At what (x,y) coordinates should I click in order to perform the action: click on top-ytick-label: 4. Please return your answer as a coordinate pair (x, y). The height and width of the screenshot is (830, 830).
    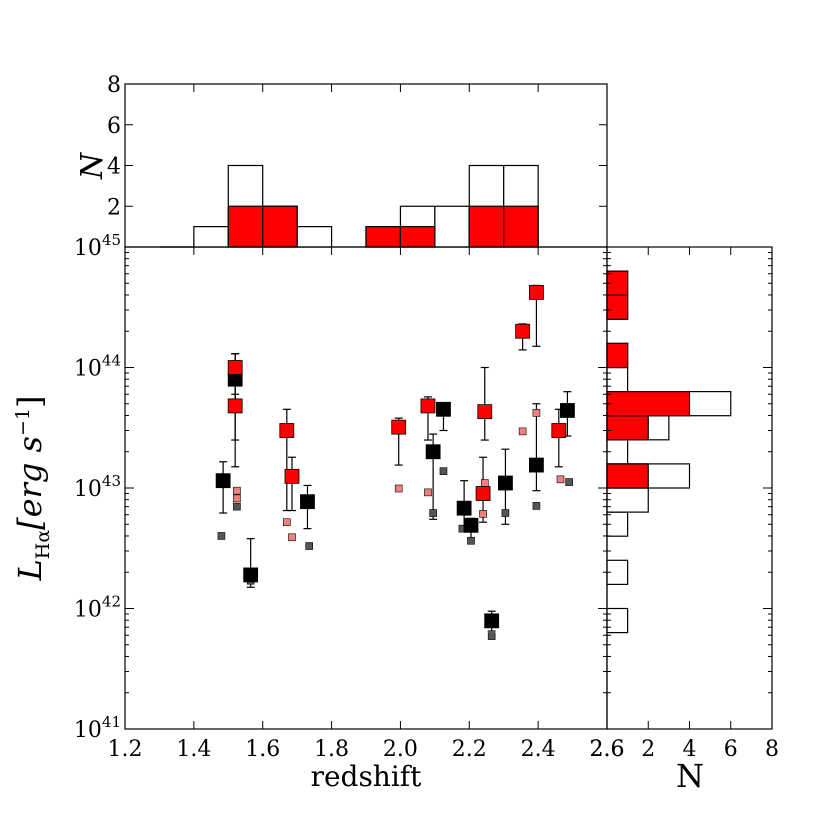
    Looking at the image, I should click on (114, 167).